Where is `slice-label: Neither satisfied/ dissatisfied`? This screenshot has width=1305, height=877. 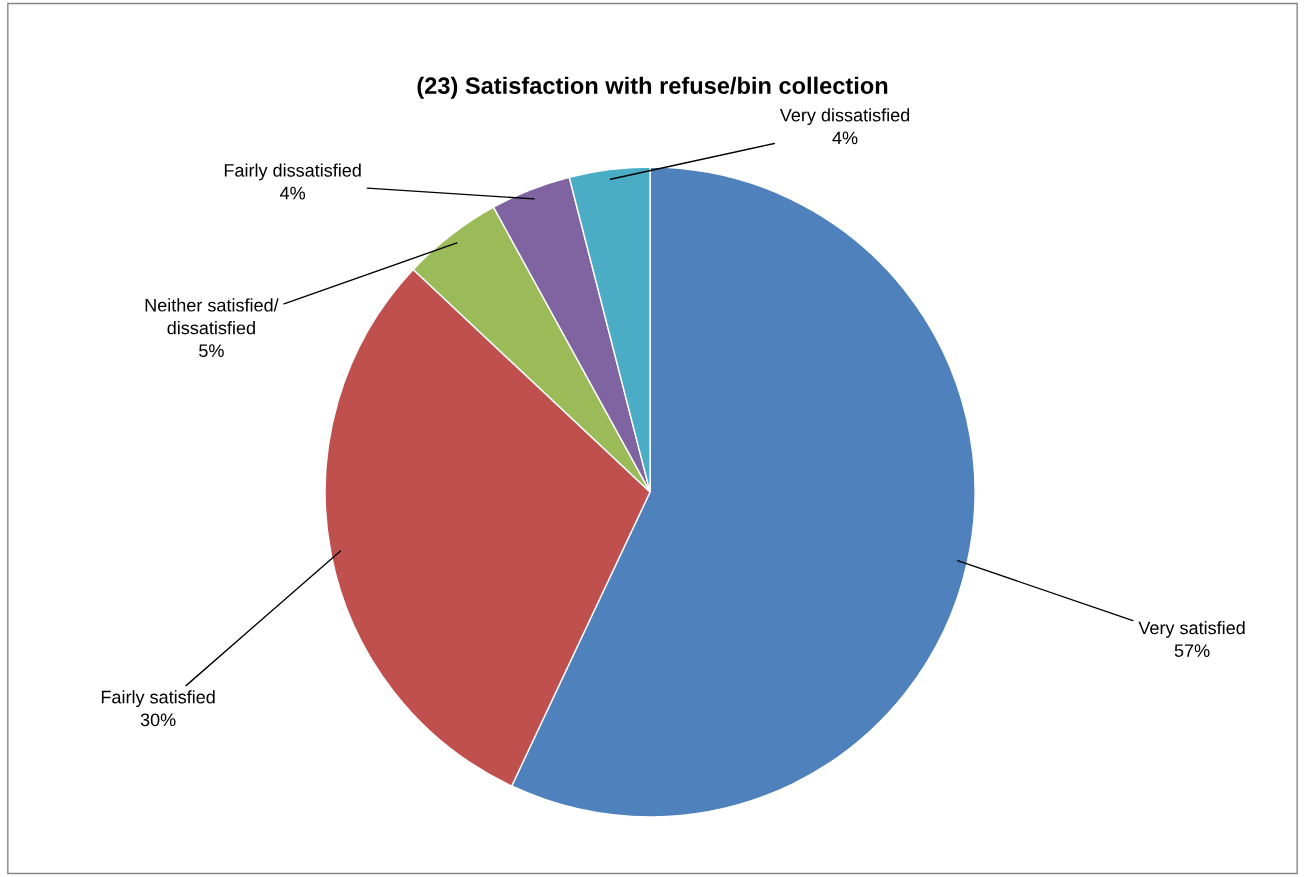
slice-label: Neither satisfied/ dissatisfied is located at coordinates (212, 316).